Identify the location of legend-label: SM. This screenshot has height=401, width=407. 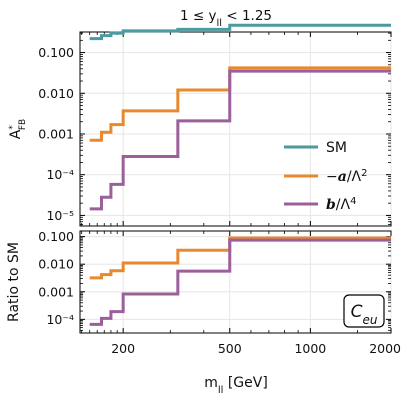
(336, 148).